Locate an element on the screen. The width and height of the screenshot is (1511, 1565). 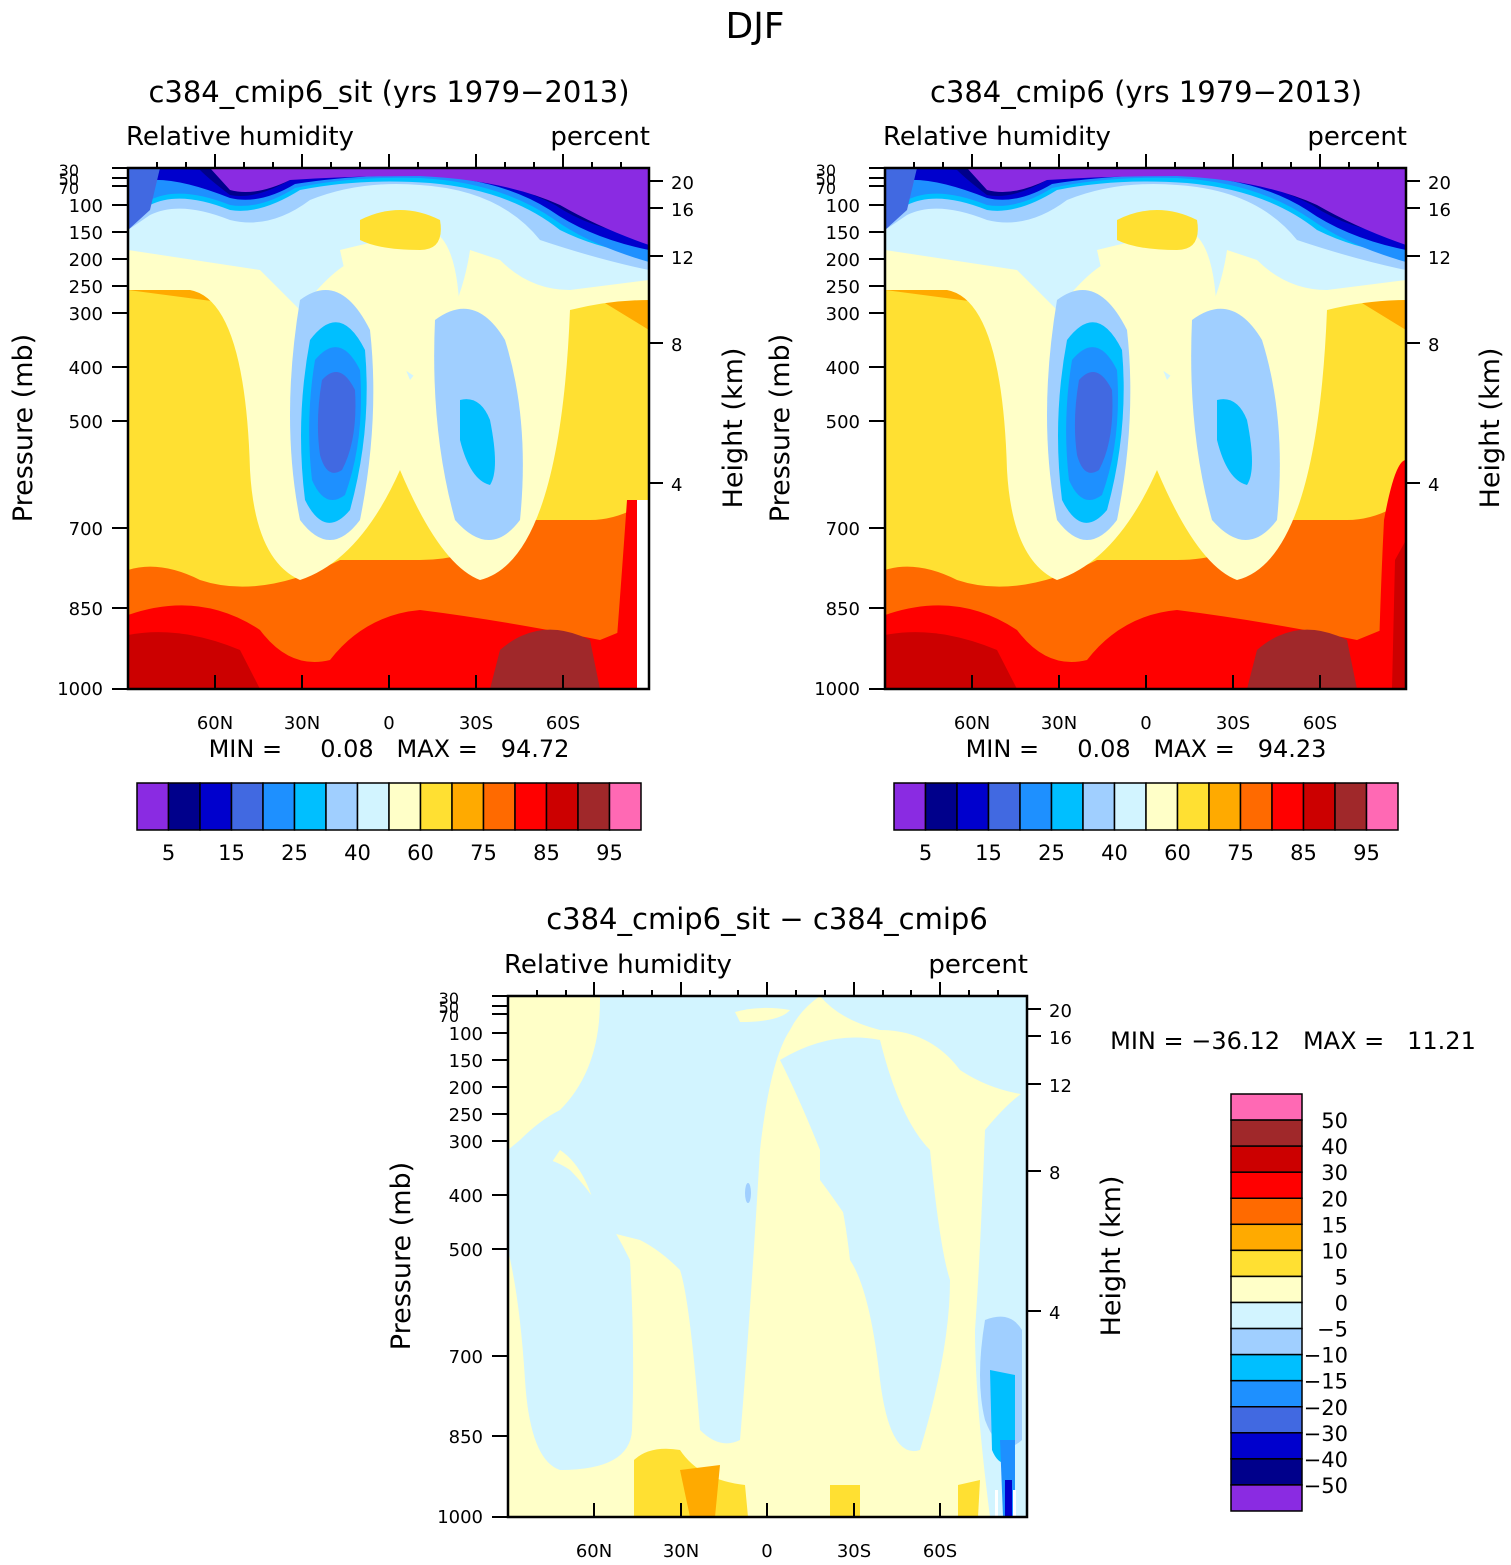
figure-main-title: DJF is located at coordinates (754, 26).